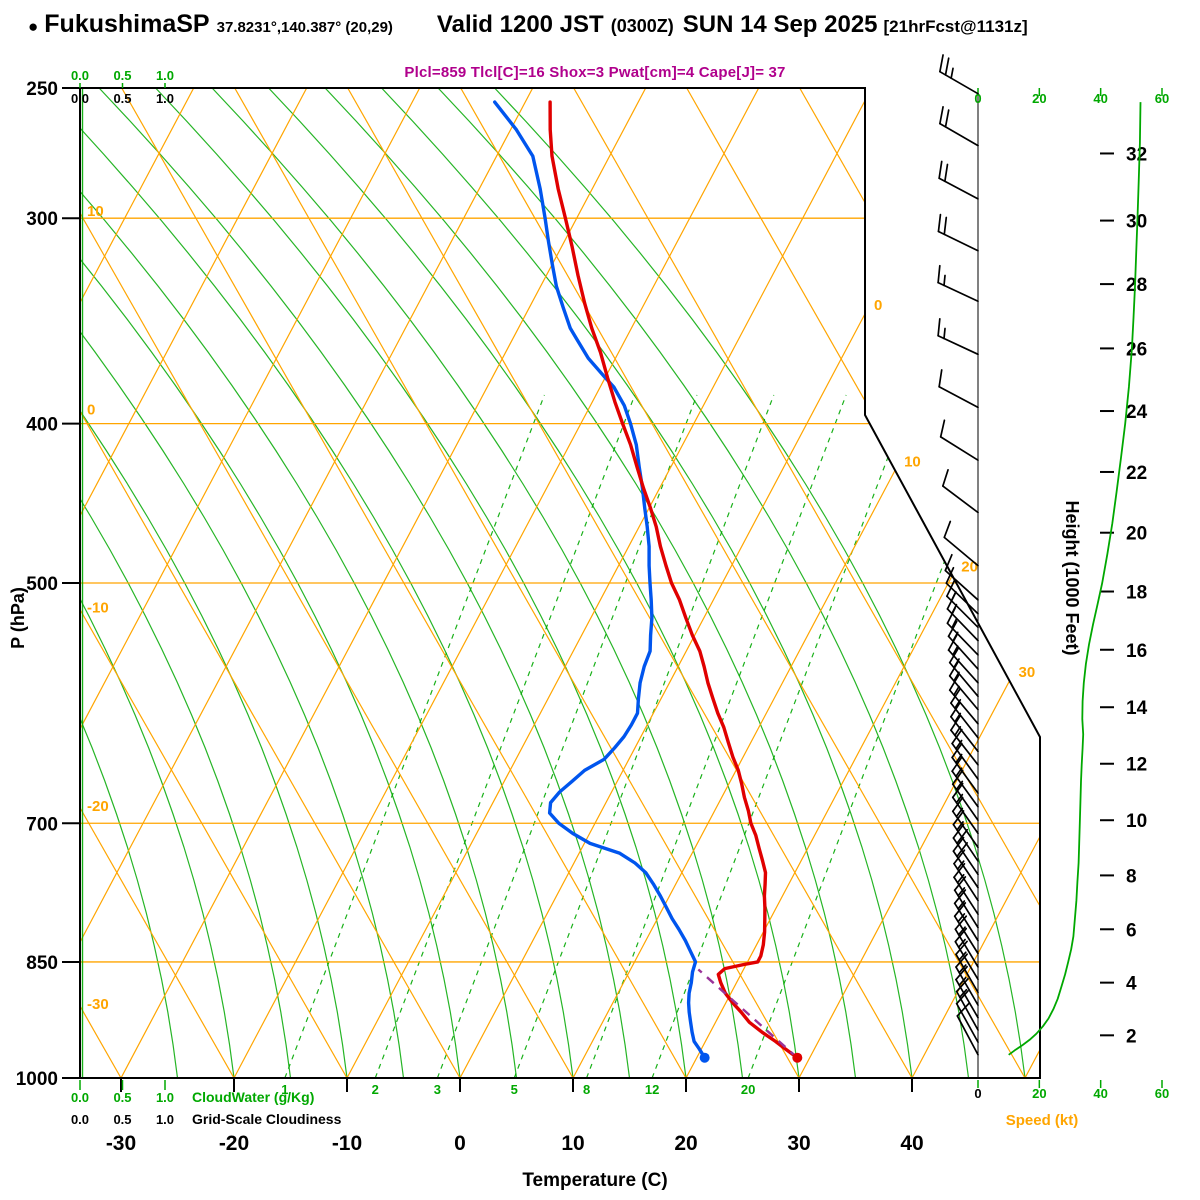 The image size is (1200, 1200). Describe the element at coordinates (1042, 1120) in the screenshot. I see `speed-axis-title: Speed (kt)` at that location.